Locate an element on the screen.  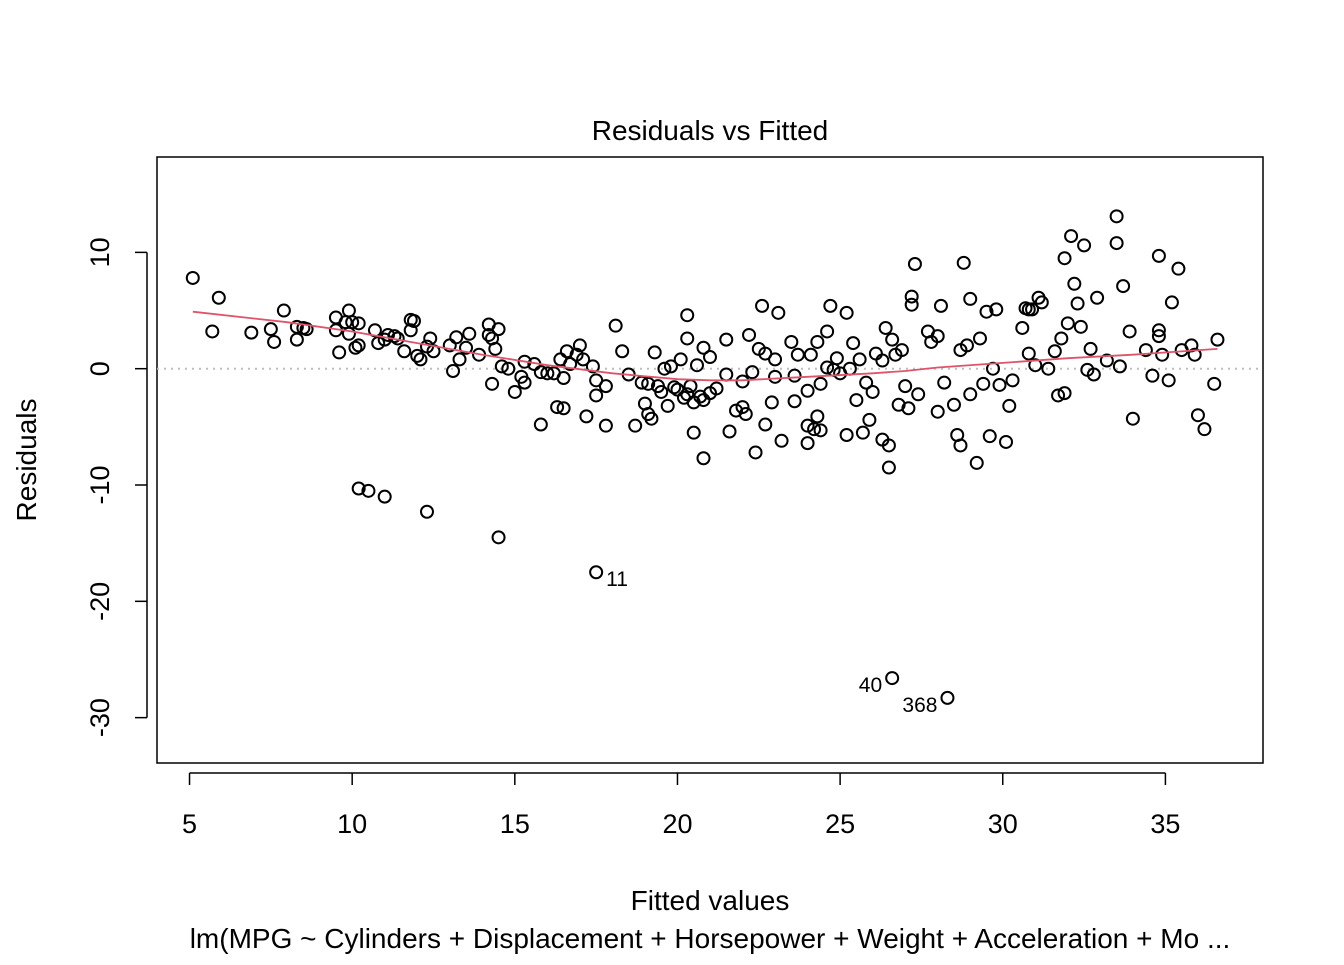
x-tick-label: 20 is located at coordinates (677, 824).